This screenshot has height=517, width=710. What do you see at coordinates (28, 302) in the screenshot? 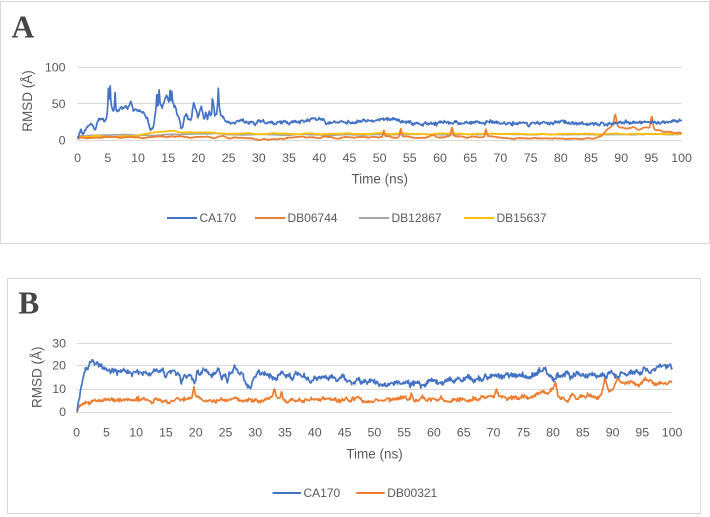
I see `svg-text: B` at bounding box center [28, 302].